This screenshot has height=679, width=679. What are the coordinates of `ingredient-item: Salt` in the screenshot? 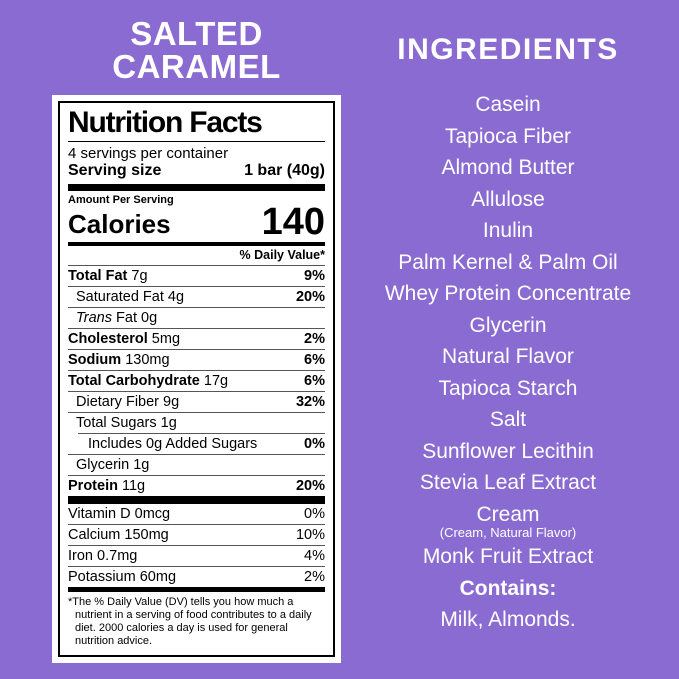 It's located at (508, 419).